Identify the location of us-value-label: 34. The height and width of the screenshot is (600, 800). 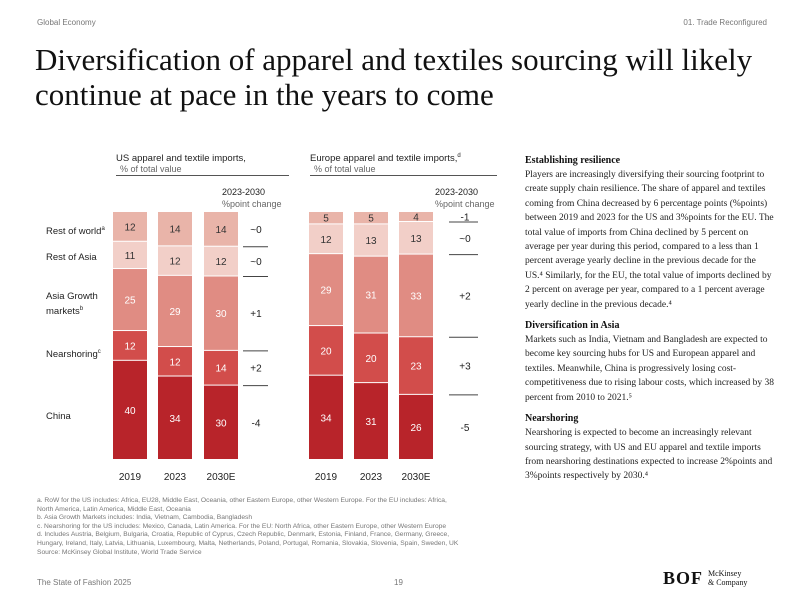
(175, 419).